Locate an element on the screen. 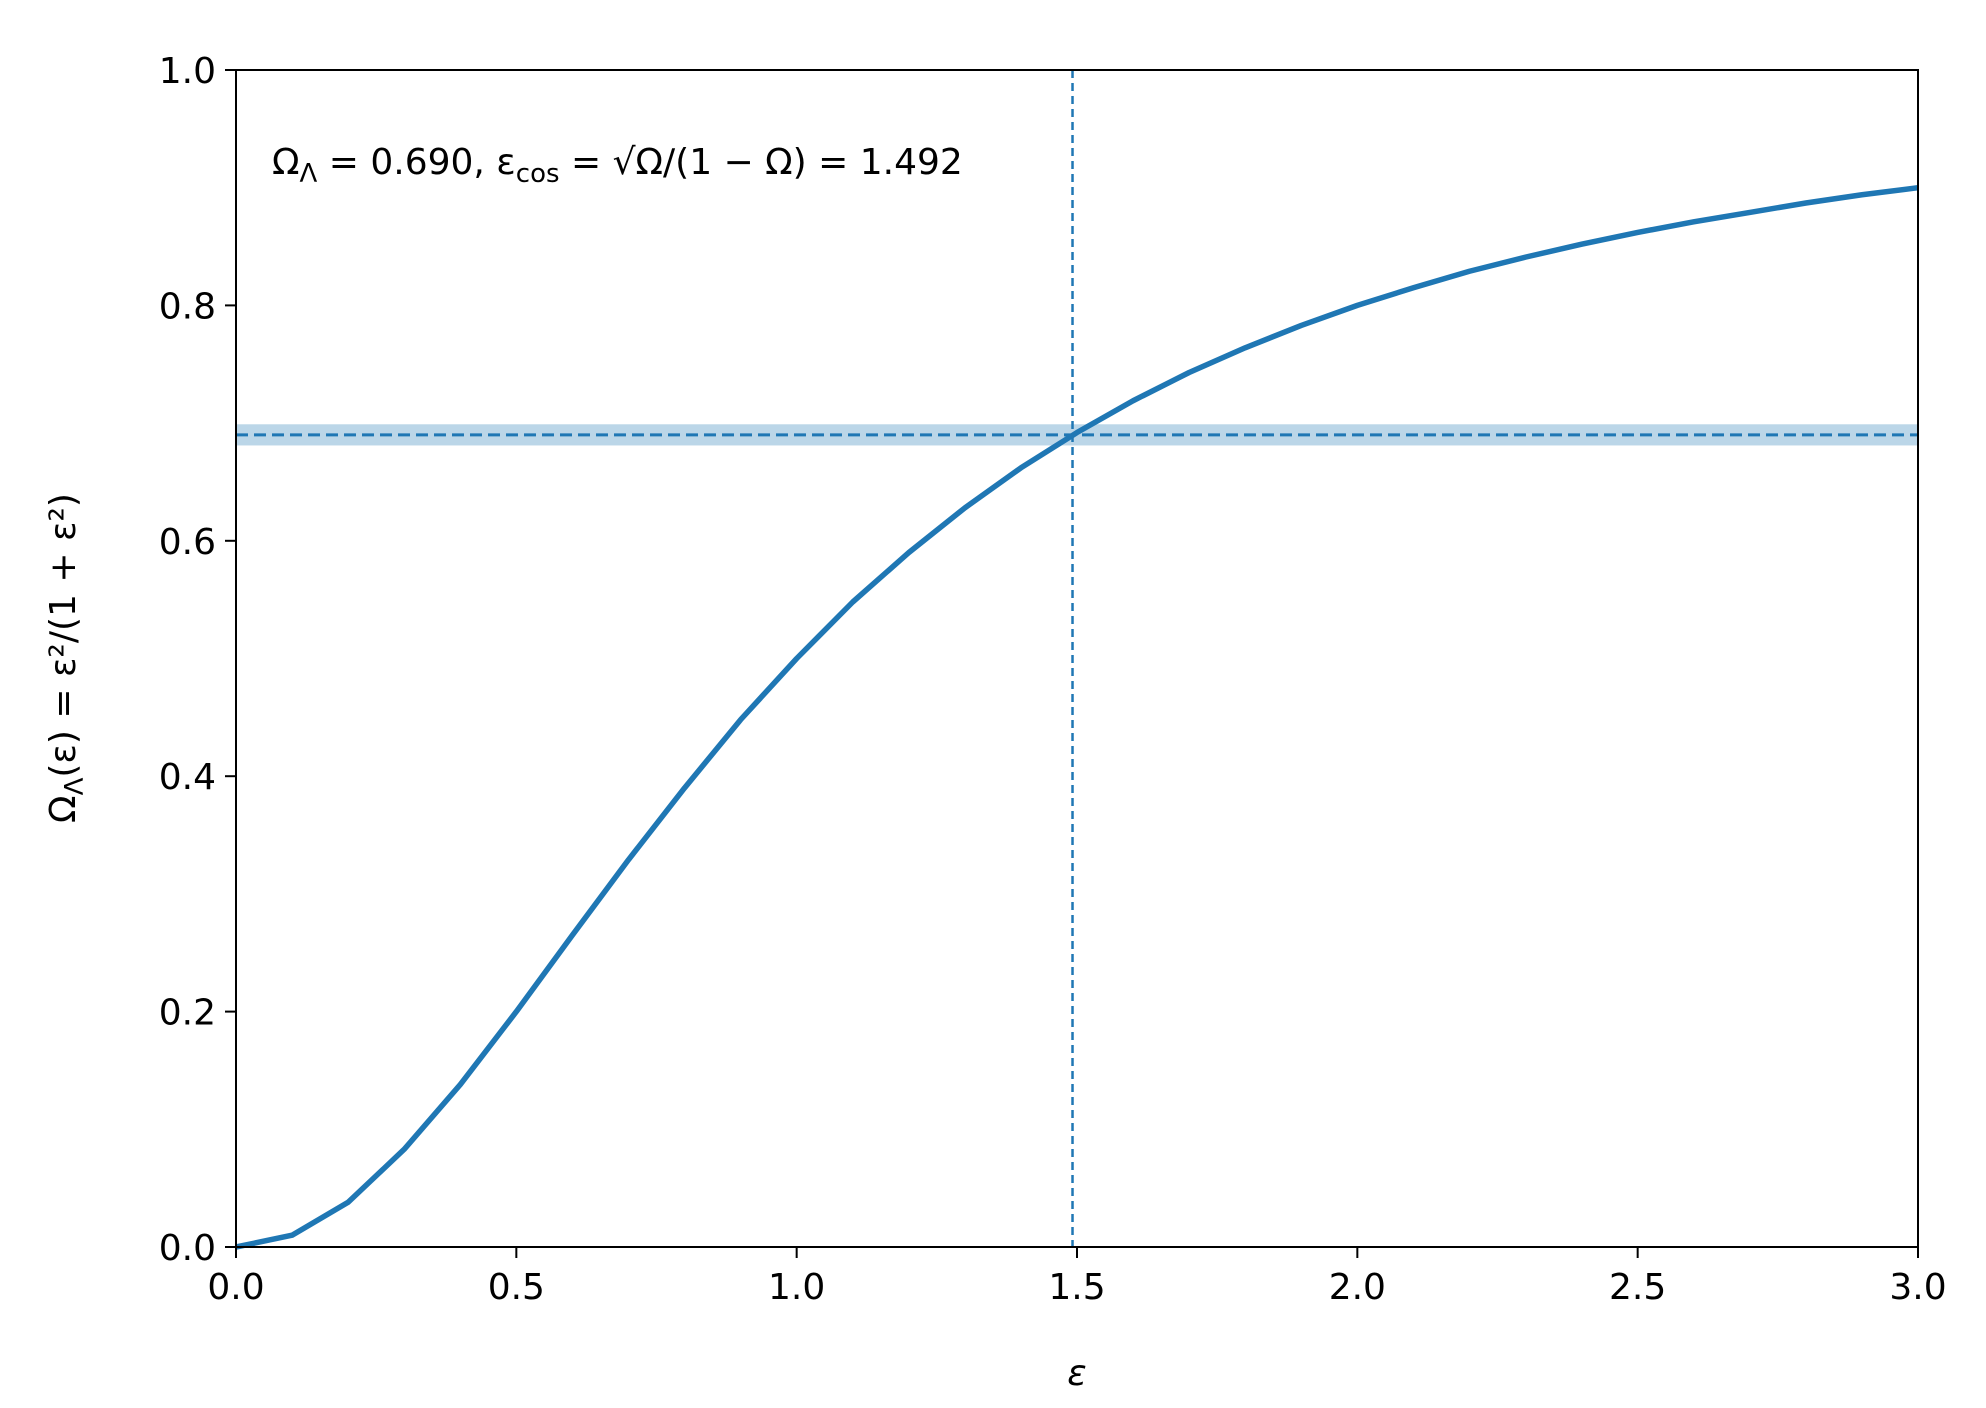 The height and width of the screenshot is (1408, 1986). x-tick-label: 2.5 is located at coordinates (1637, 1287).